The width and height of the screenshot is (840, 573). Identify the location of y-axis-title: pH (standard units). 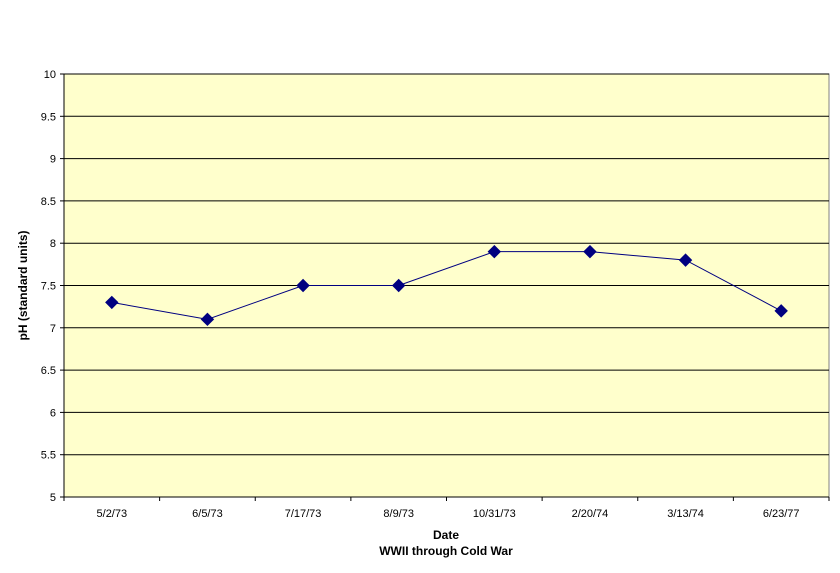
(23, 285).